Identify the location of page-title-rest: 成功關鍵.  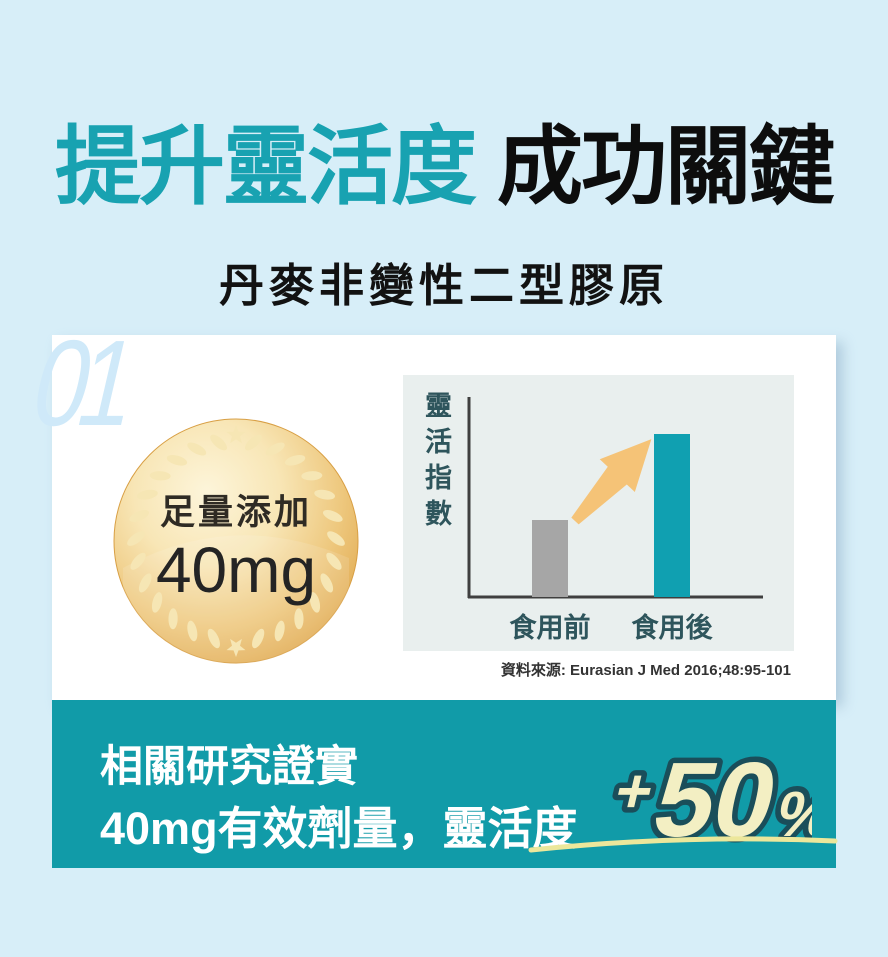
(666, 167).